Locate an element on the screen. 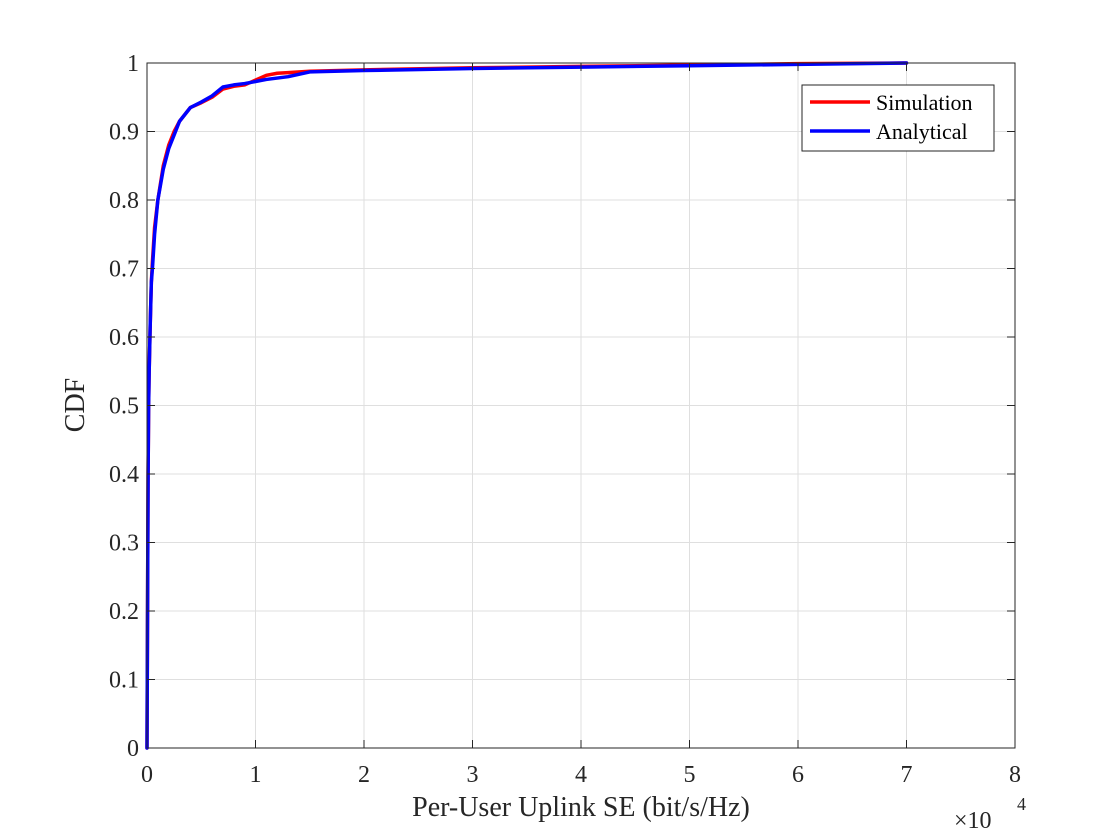 This screenshot has width=1120, height=840. x-tick-label: 1 is located at coordinates (256, 775).